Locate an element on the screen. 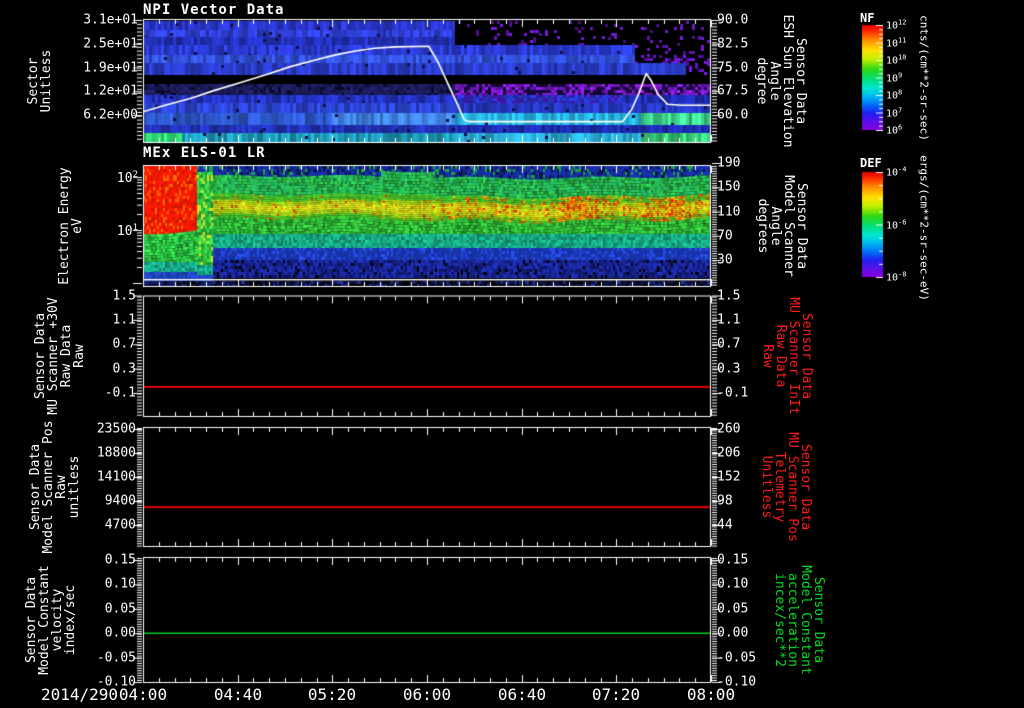 This screenshot has height=708, width=1024. p2-left-tick: 10¹ is located at coordinates (127, 231).